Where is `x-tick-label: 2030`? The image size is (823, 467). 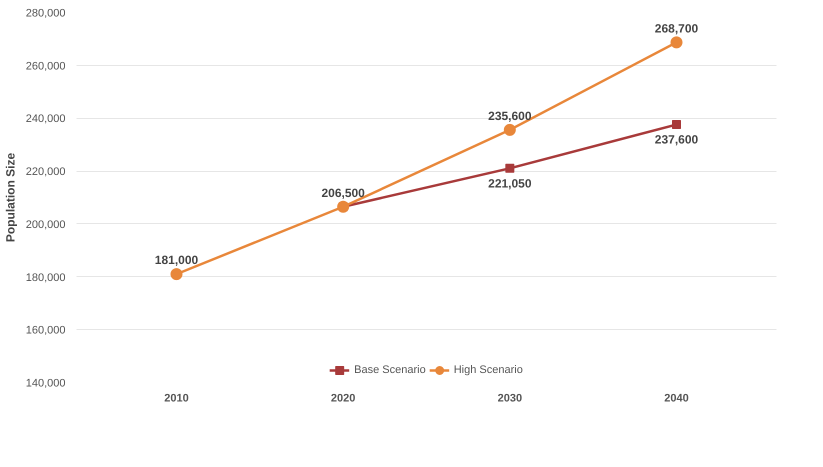
x-tick-label: 2030 is located at coordinates (510, 398).